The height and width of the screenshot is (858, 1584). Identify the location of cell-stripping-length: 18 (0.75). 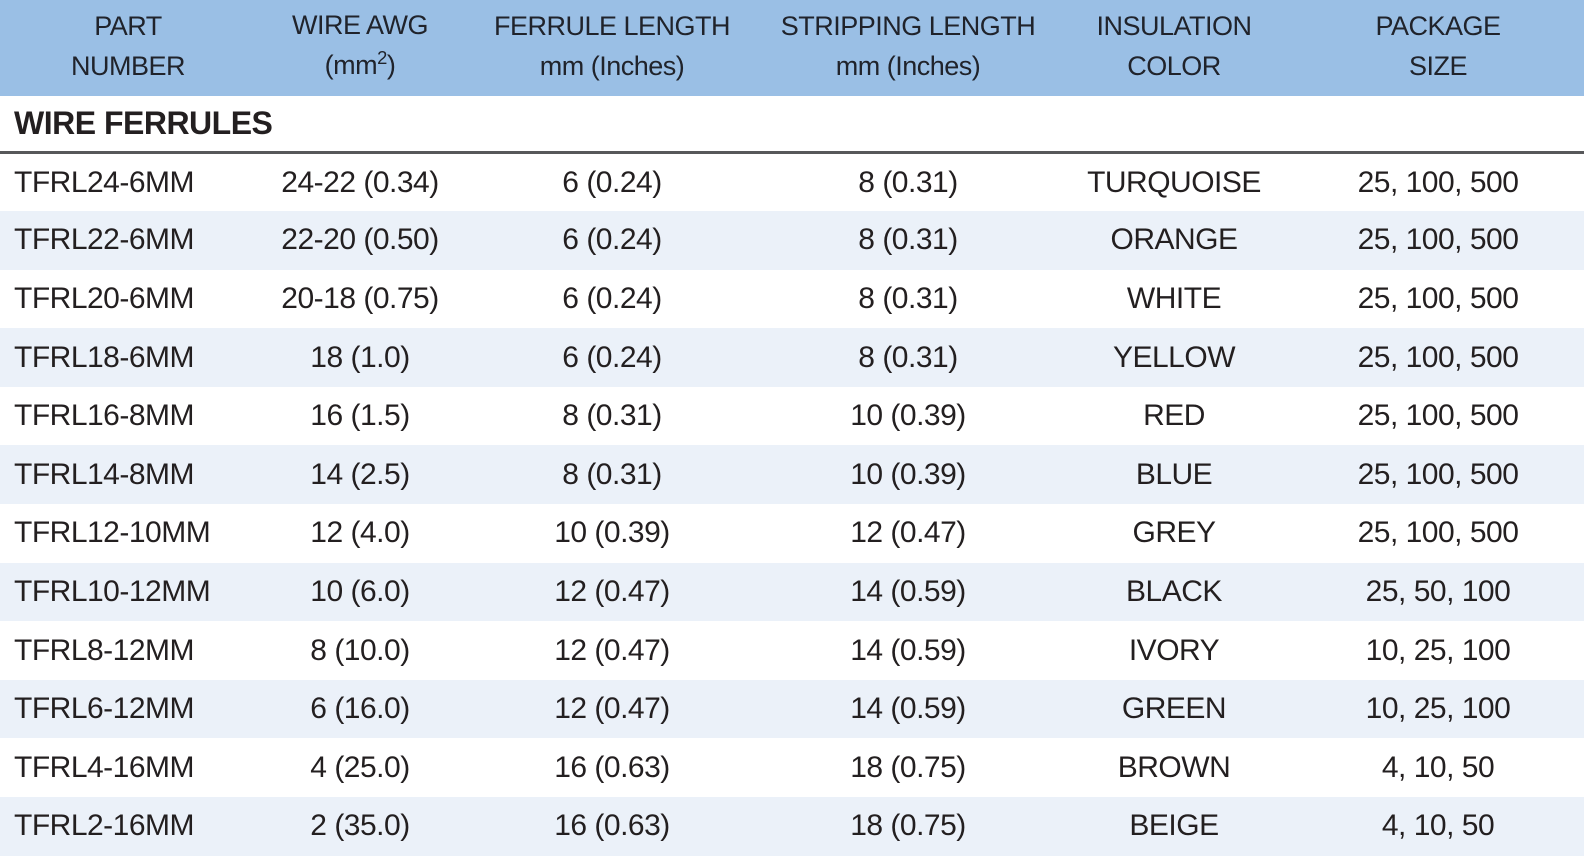
(908, 767).